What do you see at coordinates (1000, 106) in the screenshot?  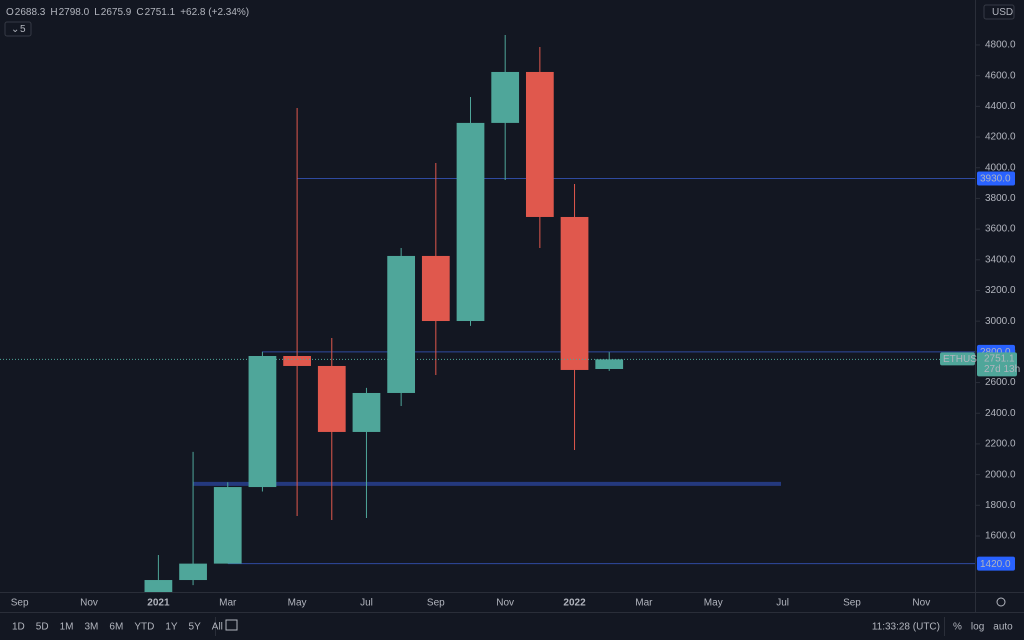 I see `y-tick-label: 4400.0` at bounding box center [1000, 106].